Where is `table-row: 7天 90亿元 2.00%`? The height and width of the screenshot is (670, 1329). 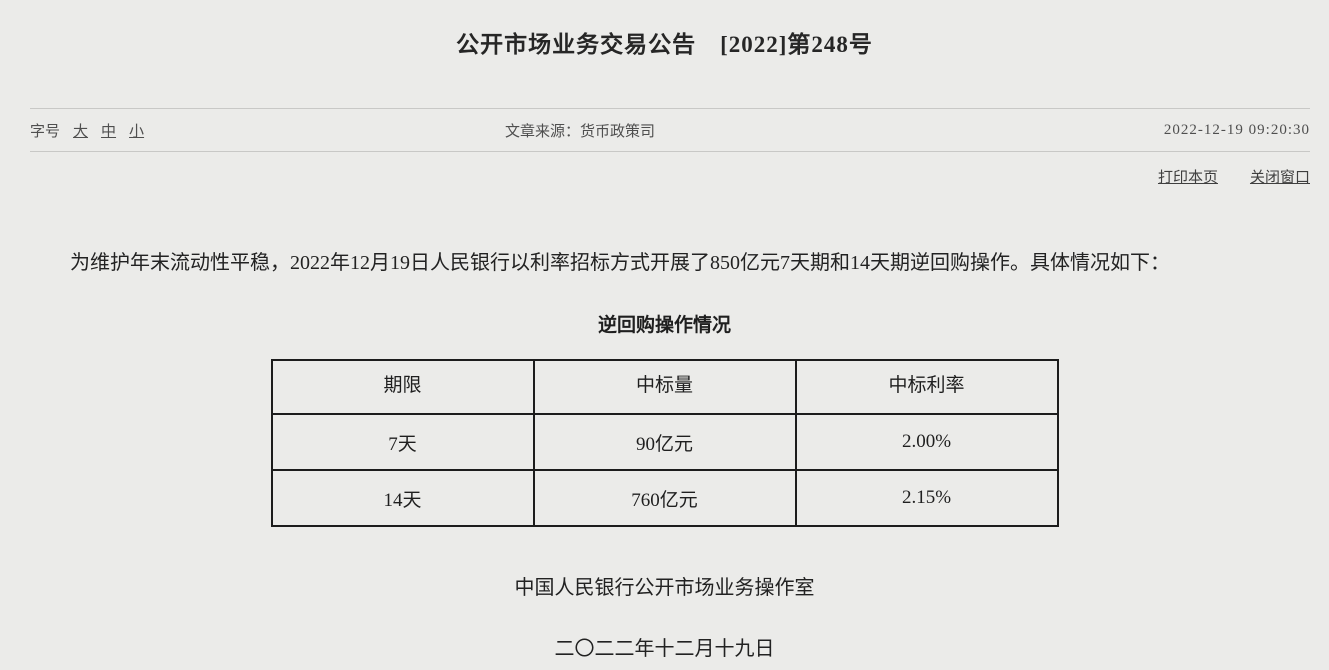 table-row: 7天 90亿元 2.00% is located at coordinates (664, 442).